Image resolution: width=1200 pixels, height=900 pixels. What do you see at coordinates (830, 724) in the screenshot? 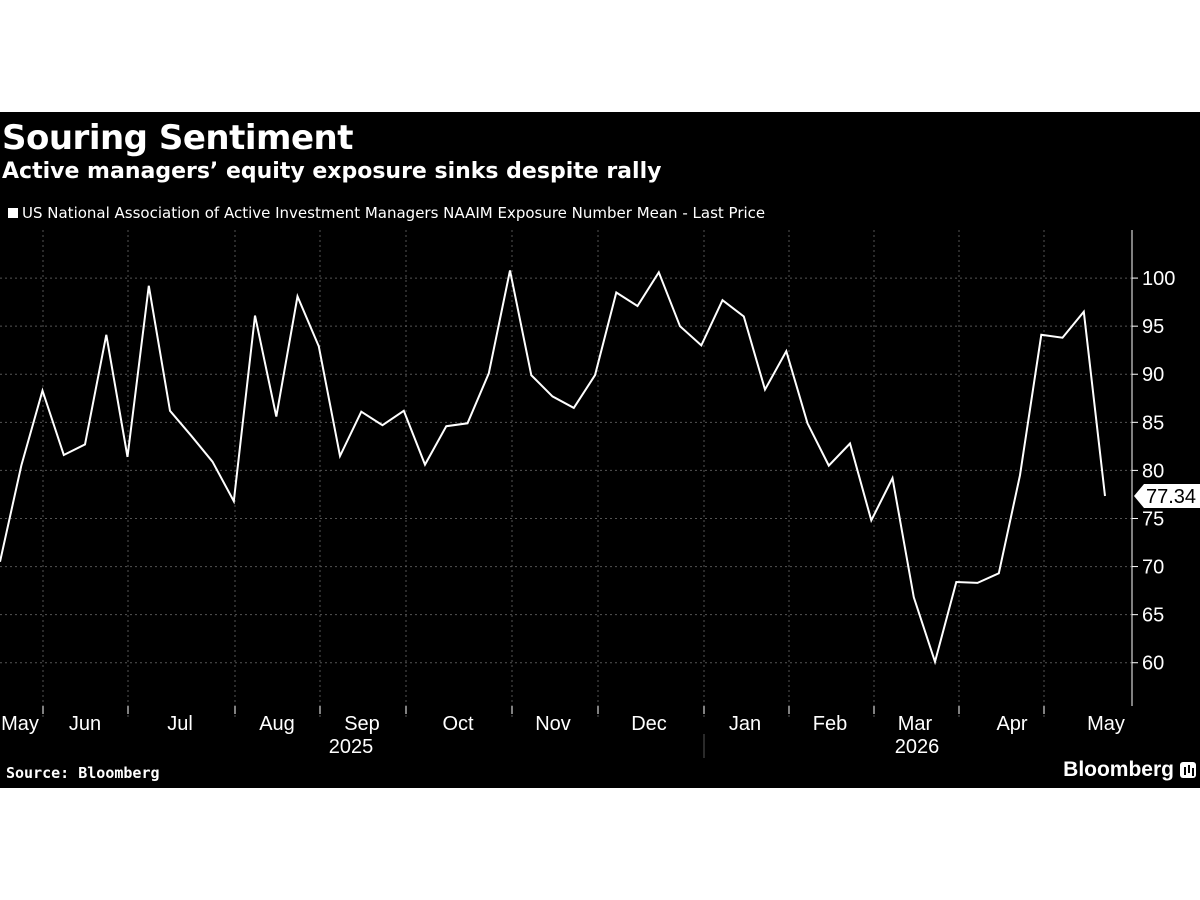
I see `x-tick-label: Feb` at bounding box center [830, 724].